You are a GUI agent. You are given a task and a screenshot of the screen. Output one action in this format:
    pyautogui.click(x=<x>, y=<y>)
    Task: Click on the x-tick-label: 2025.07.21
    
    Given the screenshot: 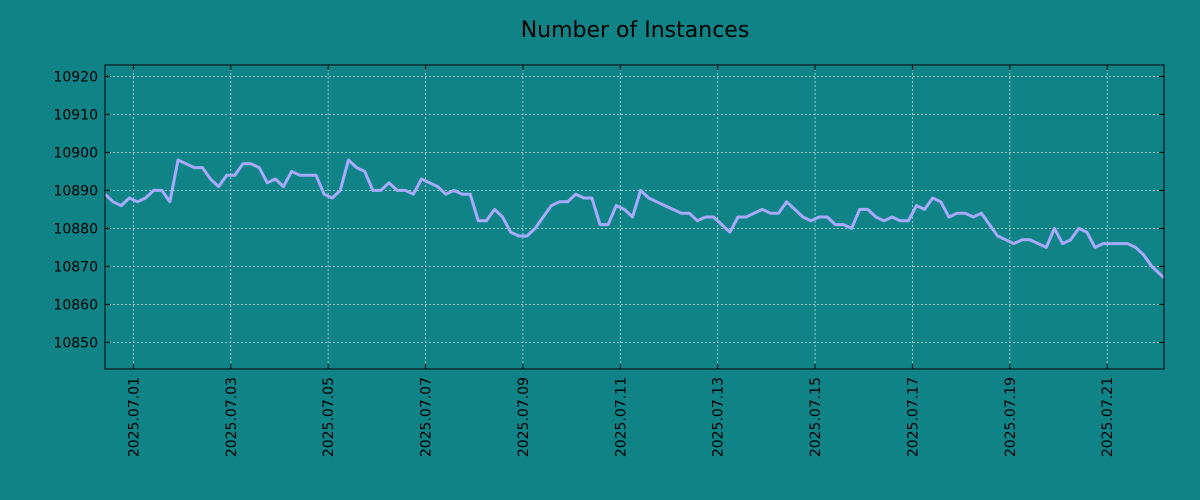 What is the action you would take?
    pyautogui.click(x=1108, y=417)
    